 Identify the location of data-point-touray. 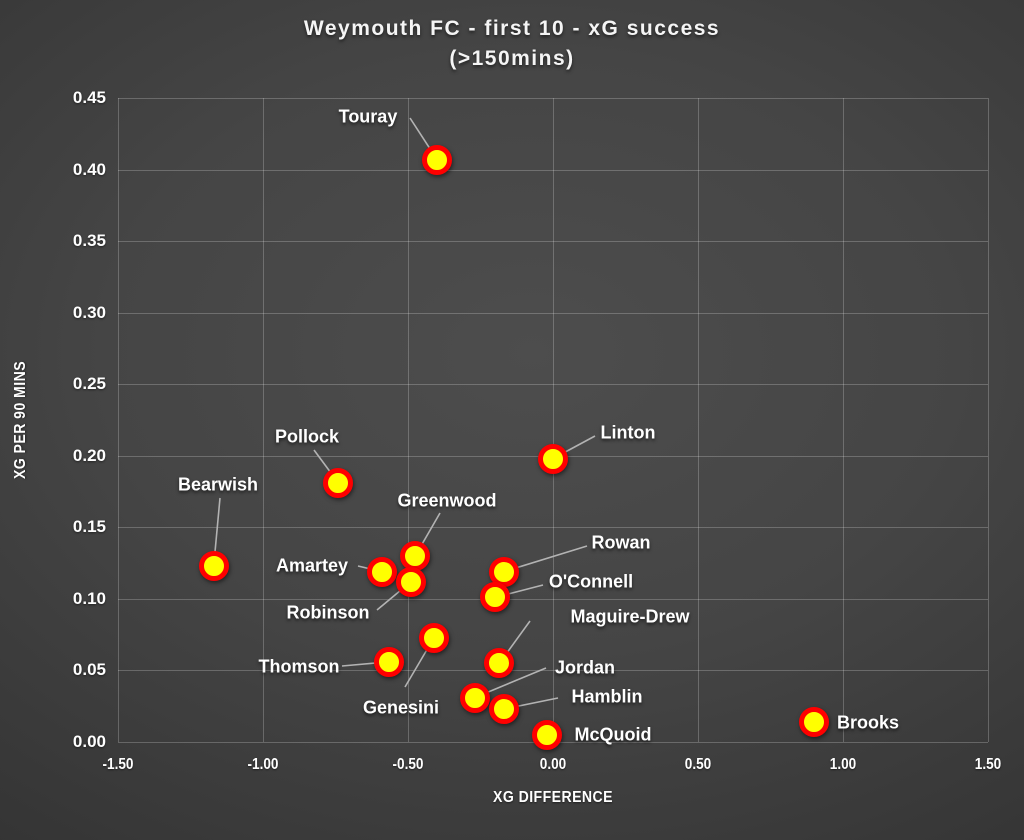
(437, 159).